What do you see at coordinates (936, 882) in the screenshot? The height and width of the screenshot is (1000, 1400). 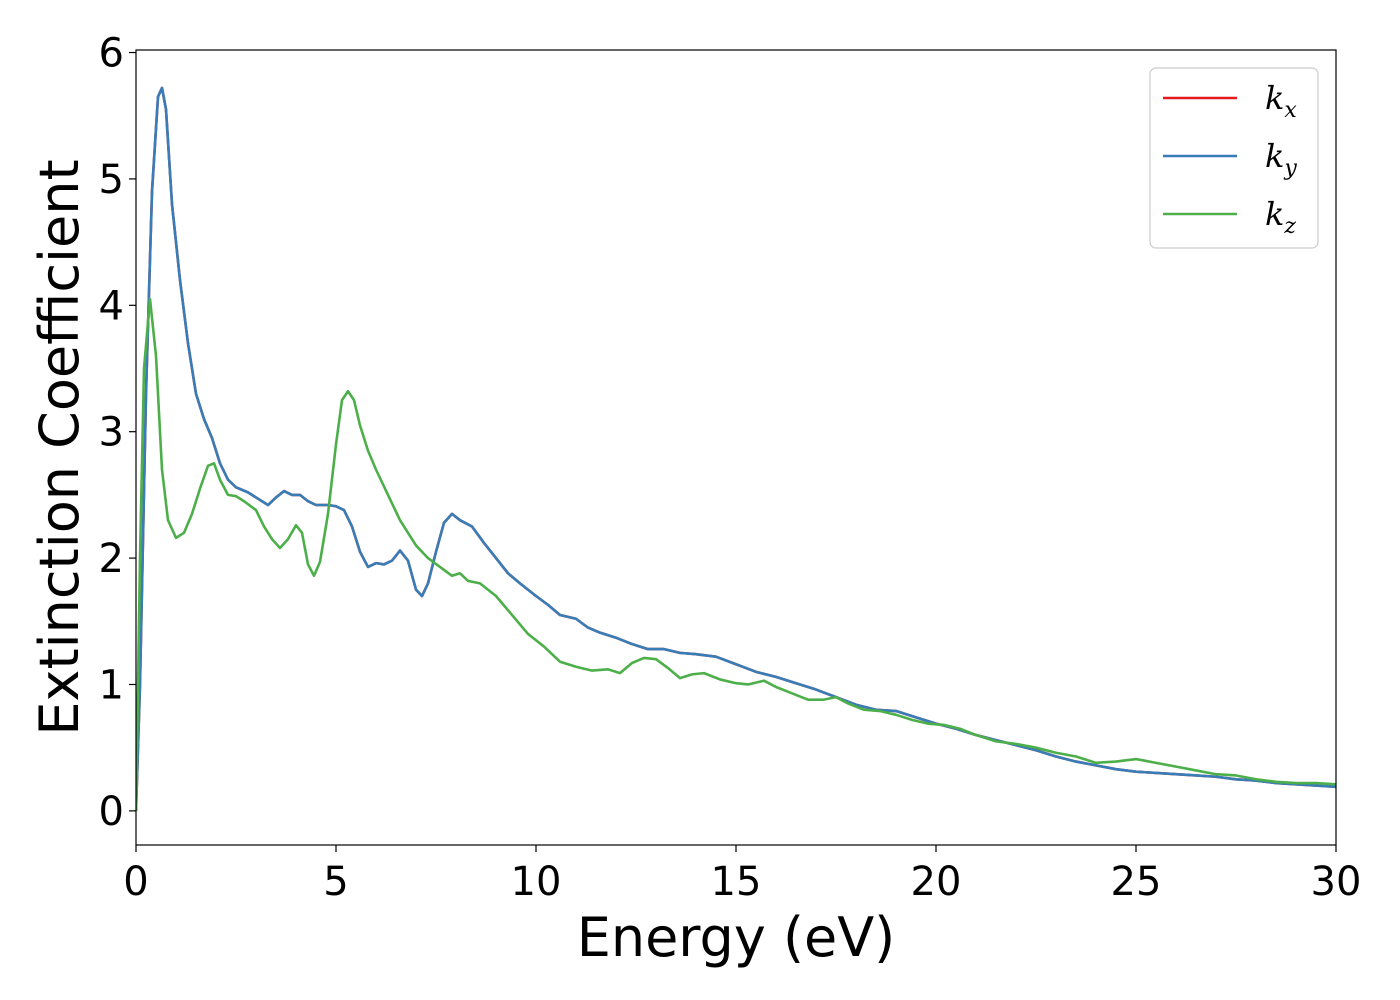 I see `x-tick-label: 20` at bounding box center [936, 882].